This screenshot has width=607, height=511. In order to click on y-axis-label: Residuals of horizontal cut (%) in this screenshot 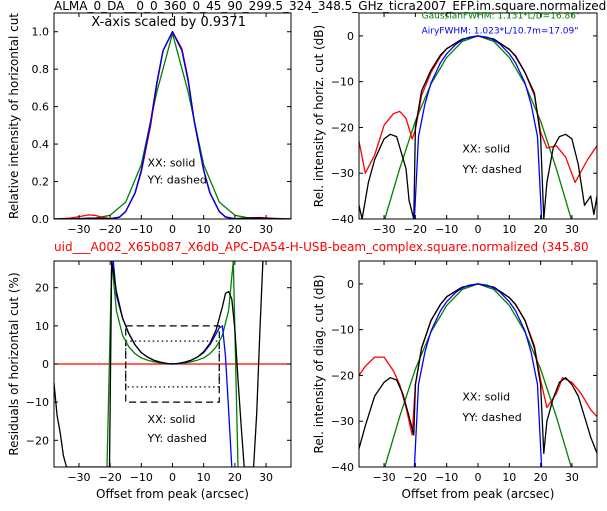, I will do `click(14, 363)`.